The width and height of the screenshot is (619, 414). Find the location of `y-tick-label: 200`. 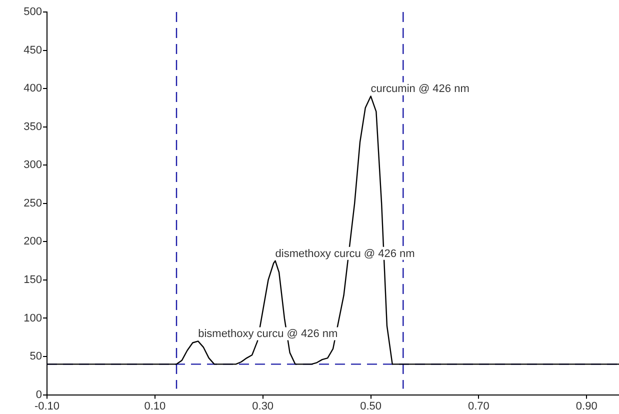

y-tick-label: 200 is located at coordinates (33, 242).